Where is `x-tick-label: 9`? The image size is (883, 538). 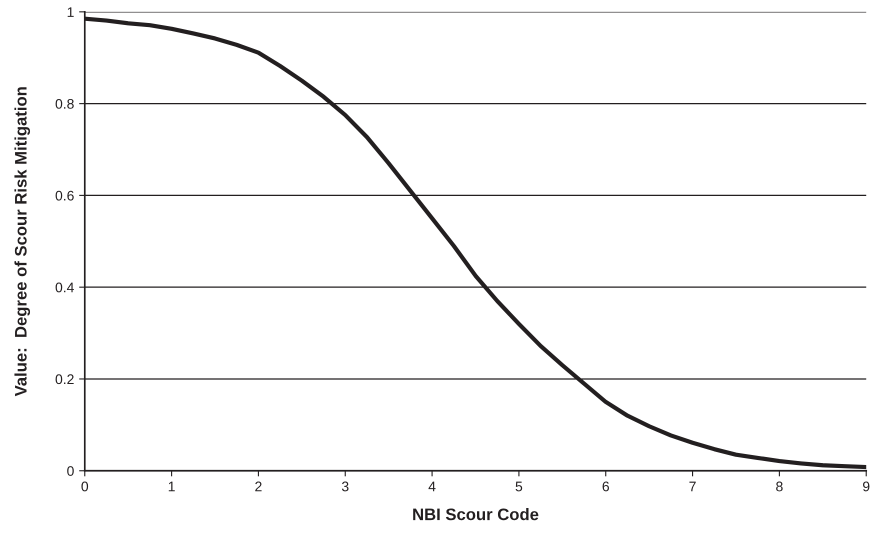 x-tick-label: 9 is located at coordinates (866, 487).